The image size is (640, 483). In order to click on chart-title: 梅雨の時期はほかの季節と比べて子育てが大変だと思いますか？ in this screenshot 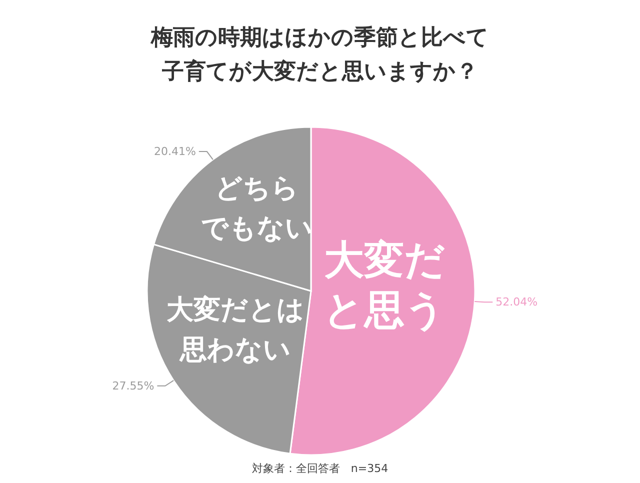, I will do `click(319, 55)`.